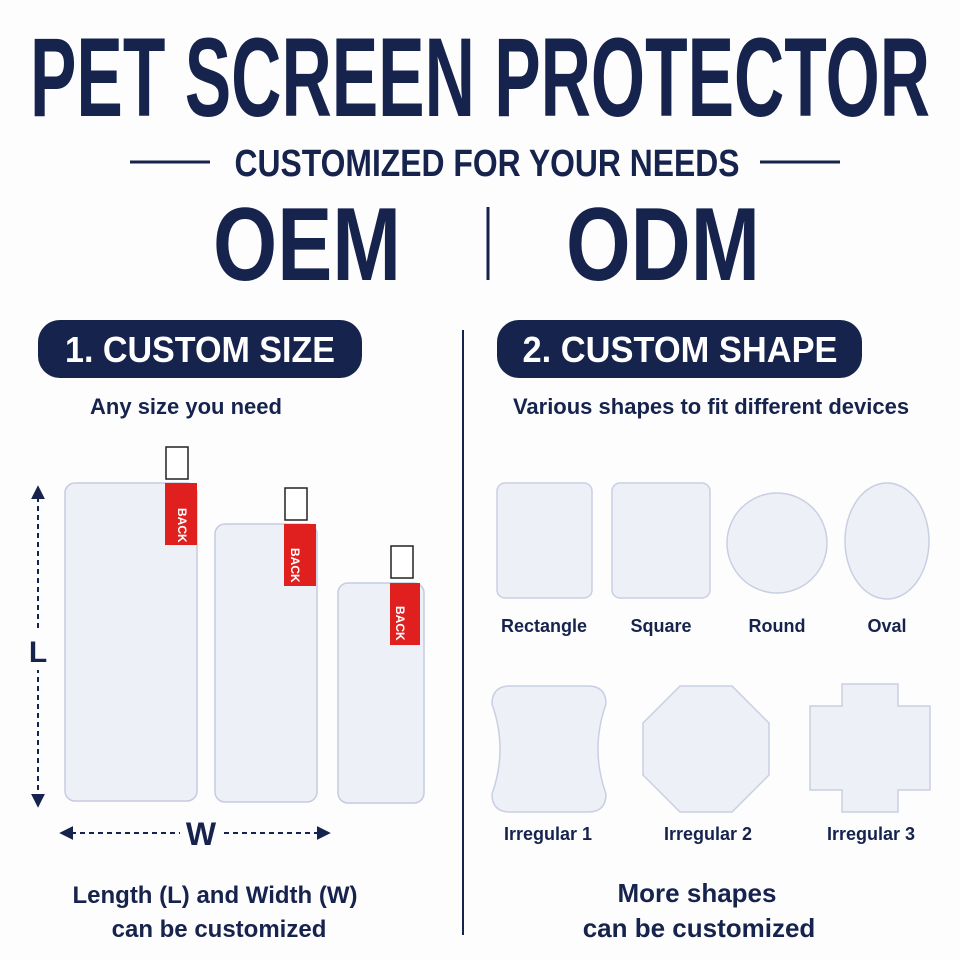 This screenshot has width=960, height=960. Describe the element at coordinates (307, 245) in the screenshot. I see `oem: OEM` at that location.